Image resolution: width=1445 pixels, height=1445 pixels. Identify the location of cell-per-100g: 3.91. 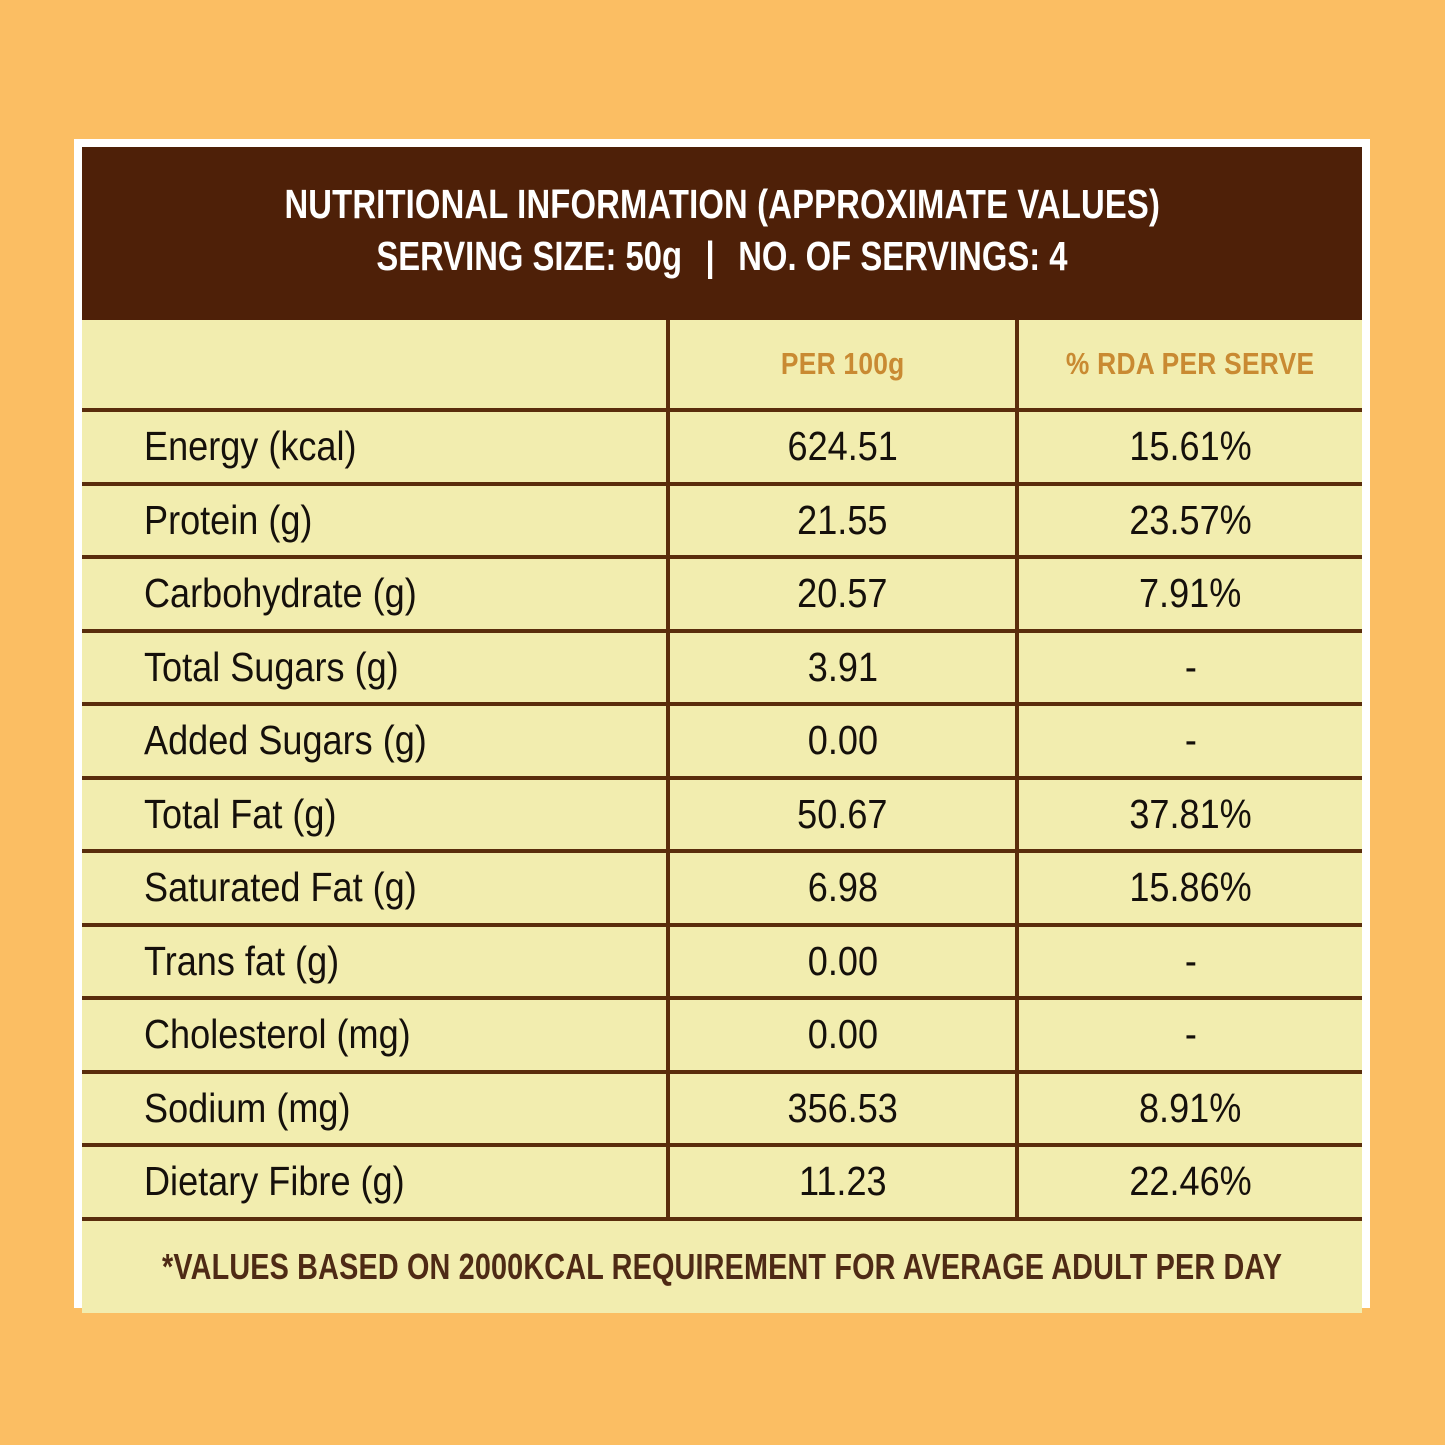
(844, 667).